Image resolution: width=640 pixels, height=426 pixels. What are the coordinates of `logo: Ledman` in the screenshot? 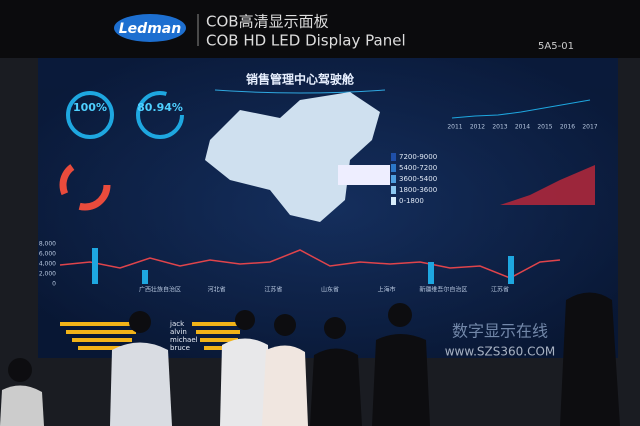 It's located at (150, 29).